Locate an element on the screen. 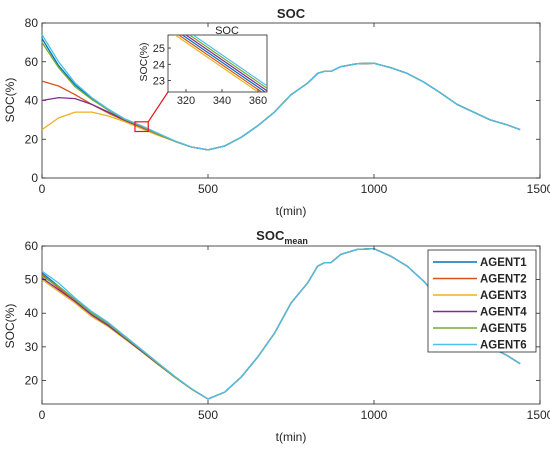 Image resolution: width=550 pixels, height=450 pixels. inset-title: SOC is located at coordinates (227, 31).